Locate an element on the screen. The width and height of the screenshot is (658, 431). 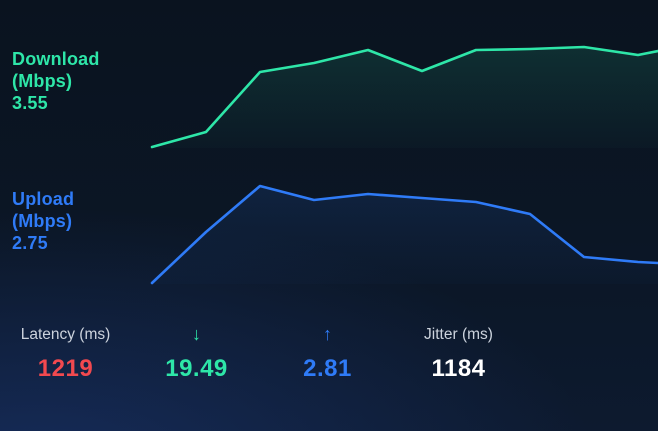
download-metric-value: 3.55 is located at coordinates (30, 103).